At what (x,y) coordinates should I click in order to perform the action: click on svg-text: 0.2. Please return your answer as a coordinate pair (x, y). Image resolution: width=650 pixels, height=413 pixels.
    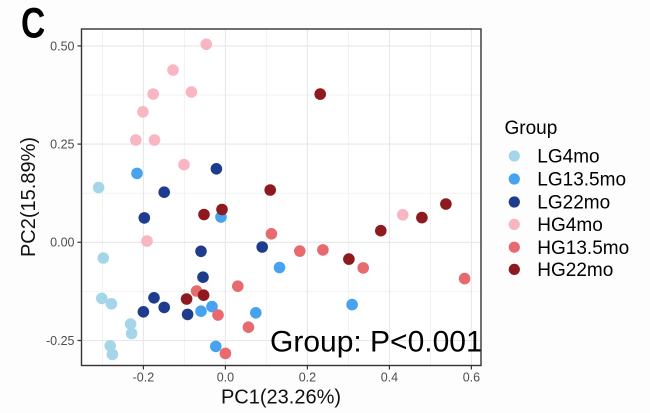
    Looking at the image, I should click on (307, 378).